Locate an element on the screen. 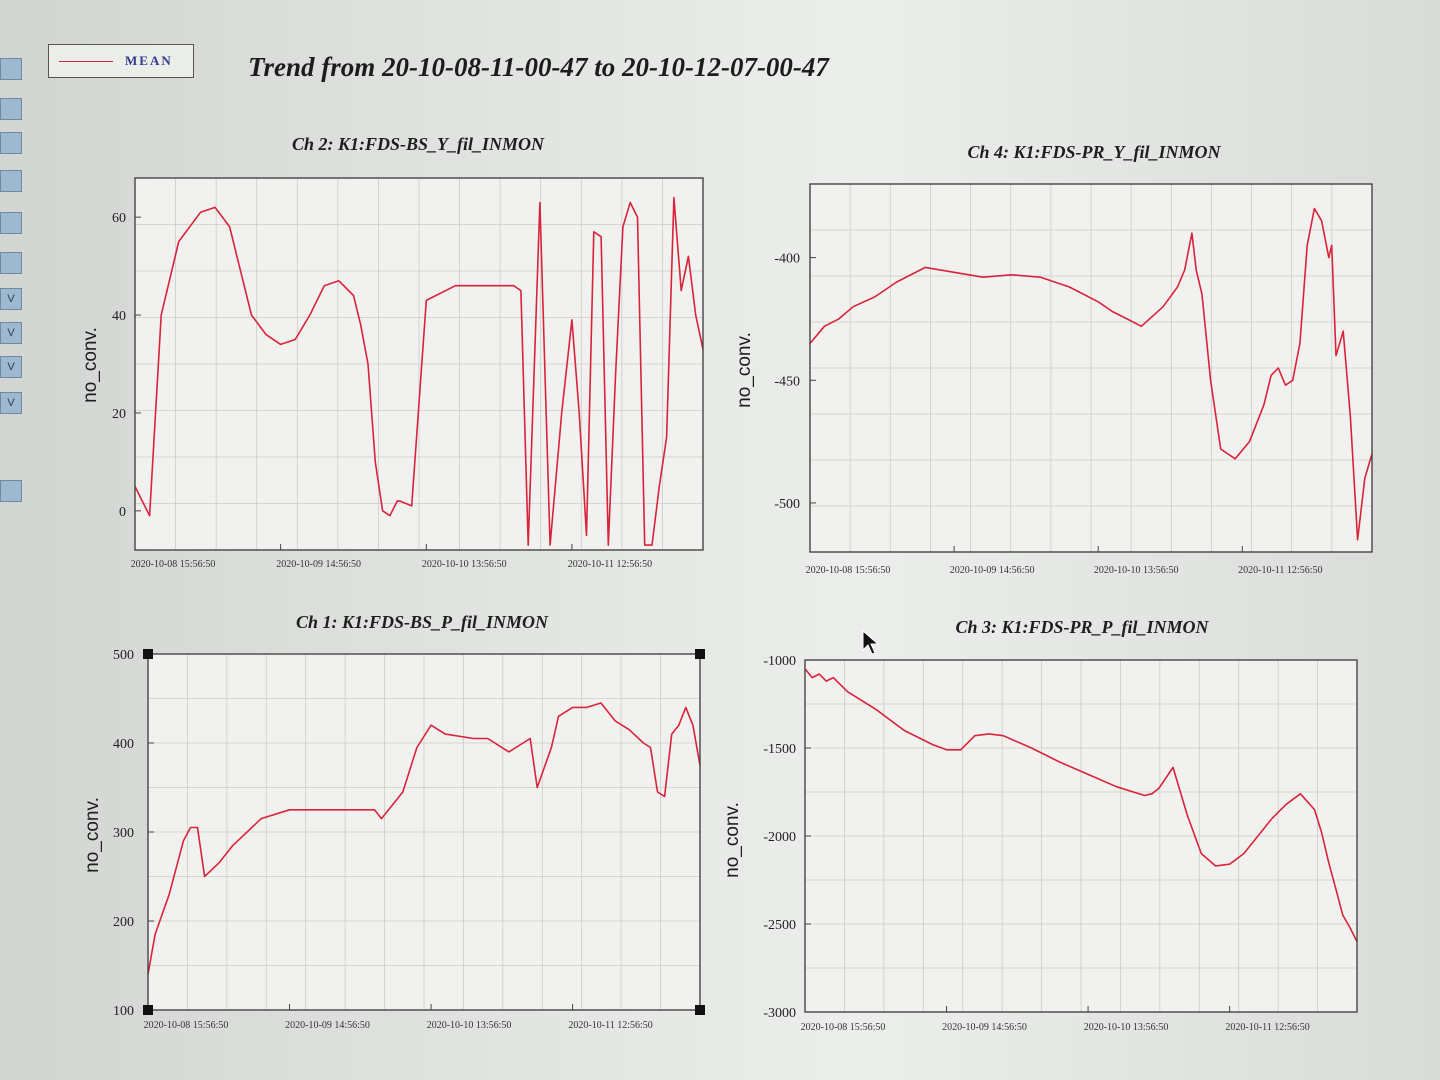  toolbar-button-8: V is located at coordinates (11, 367).